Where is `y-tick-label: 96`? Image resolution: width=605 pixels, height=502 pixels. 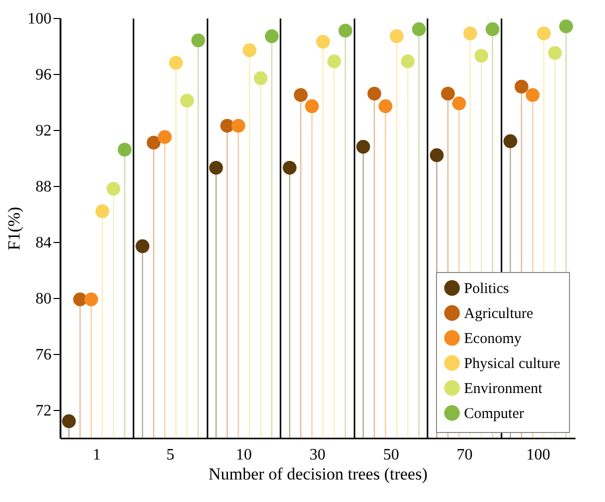
y-tick-label: 96 is located at coordinates (44, 75).